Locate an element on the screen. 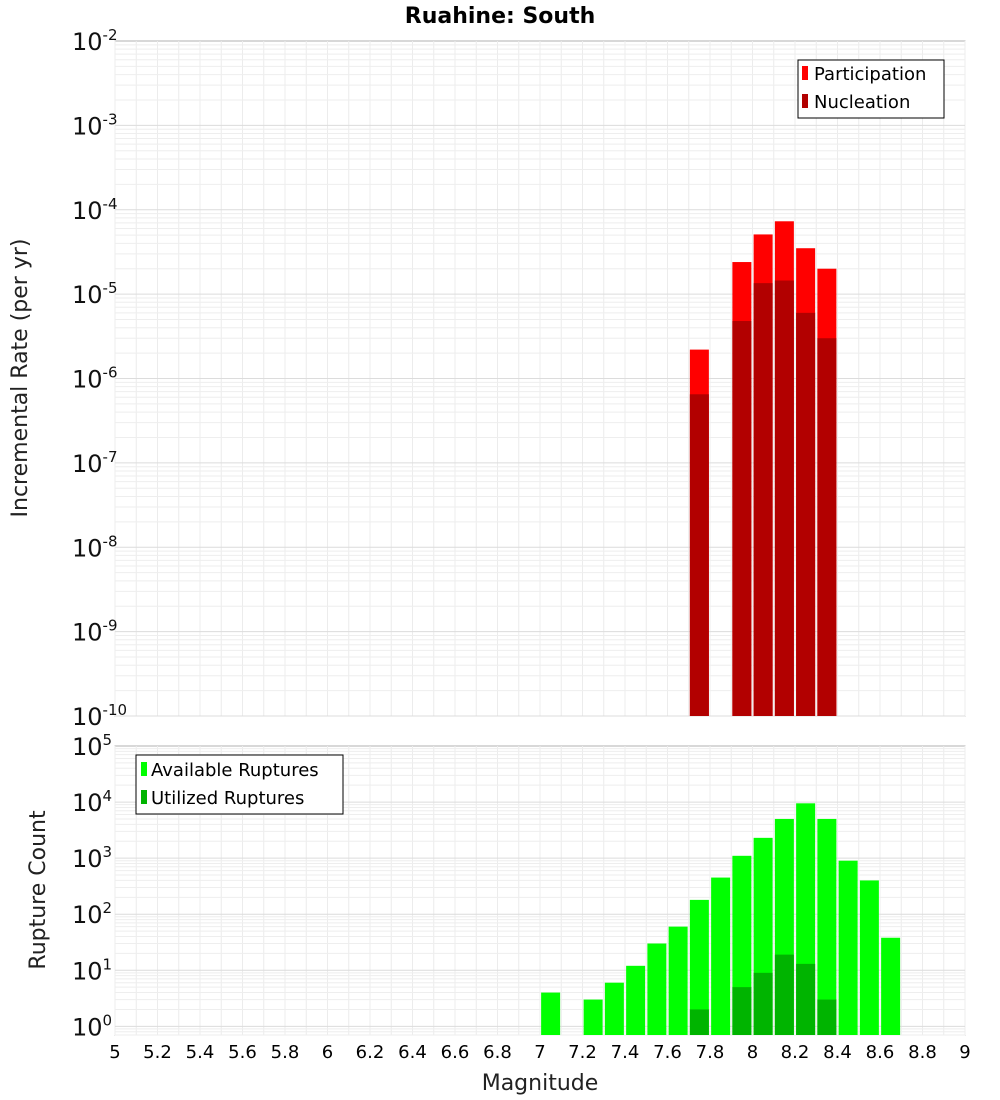 The image size is (1000, 1100). x-tick-label: 5.4 is located at coordinates (200, 1052).